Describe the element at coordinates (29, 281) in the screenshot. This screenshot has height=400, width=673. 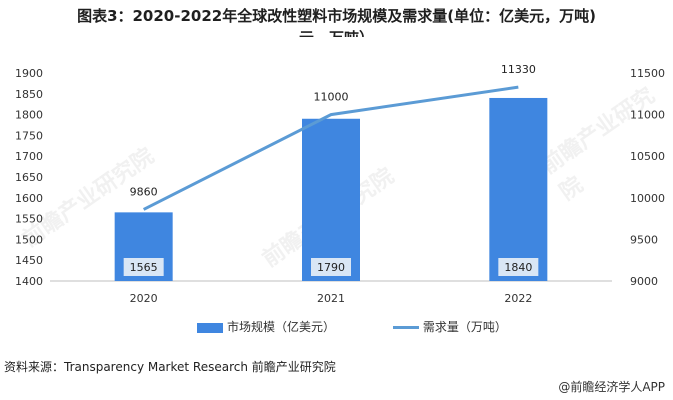
I see `left-tick-label: 1400` at that location.